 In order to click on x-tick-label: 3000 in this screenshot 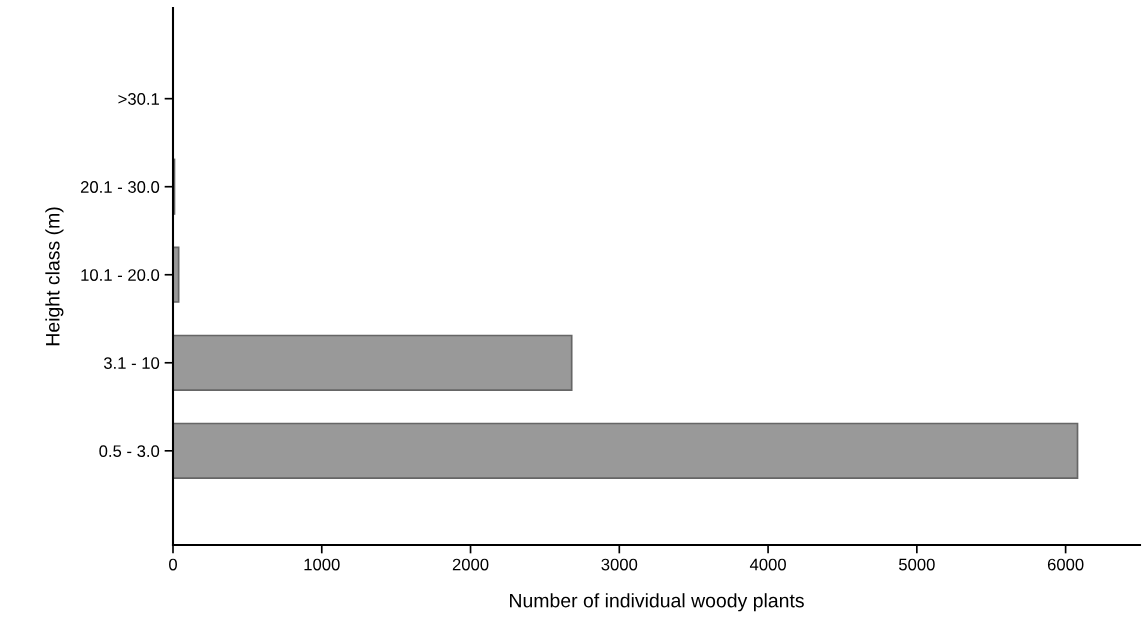, I will do `click(619, 564)`.